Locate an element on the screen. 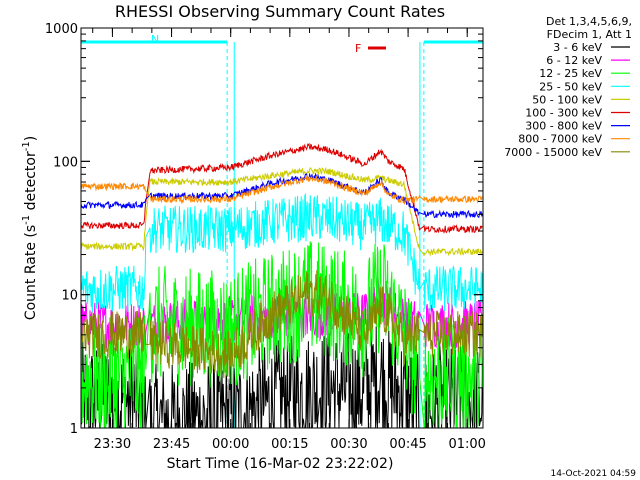 The image size is (640, 480). legend-label: 7000 - 15000 keV is located at coordinates (553, 152).